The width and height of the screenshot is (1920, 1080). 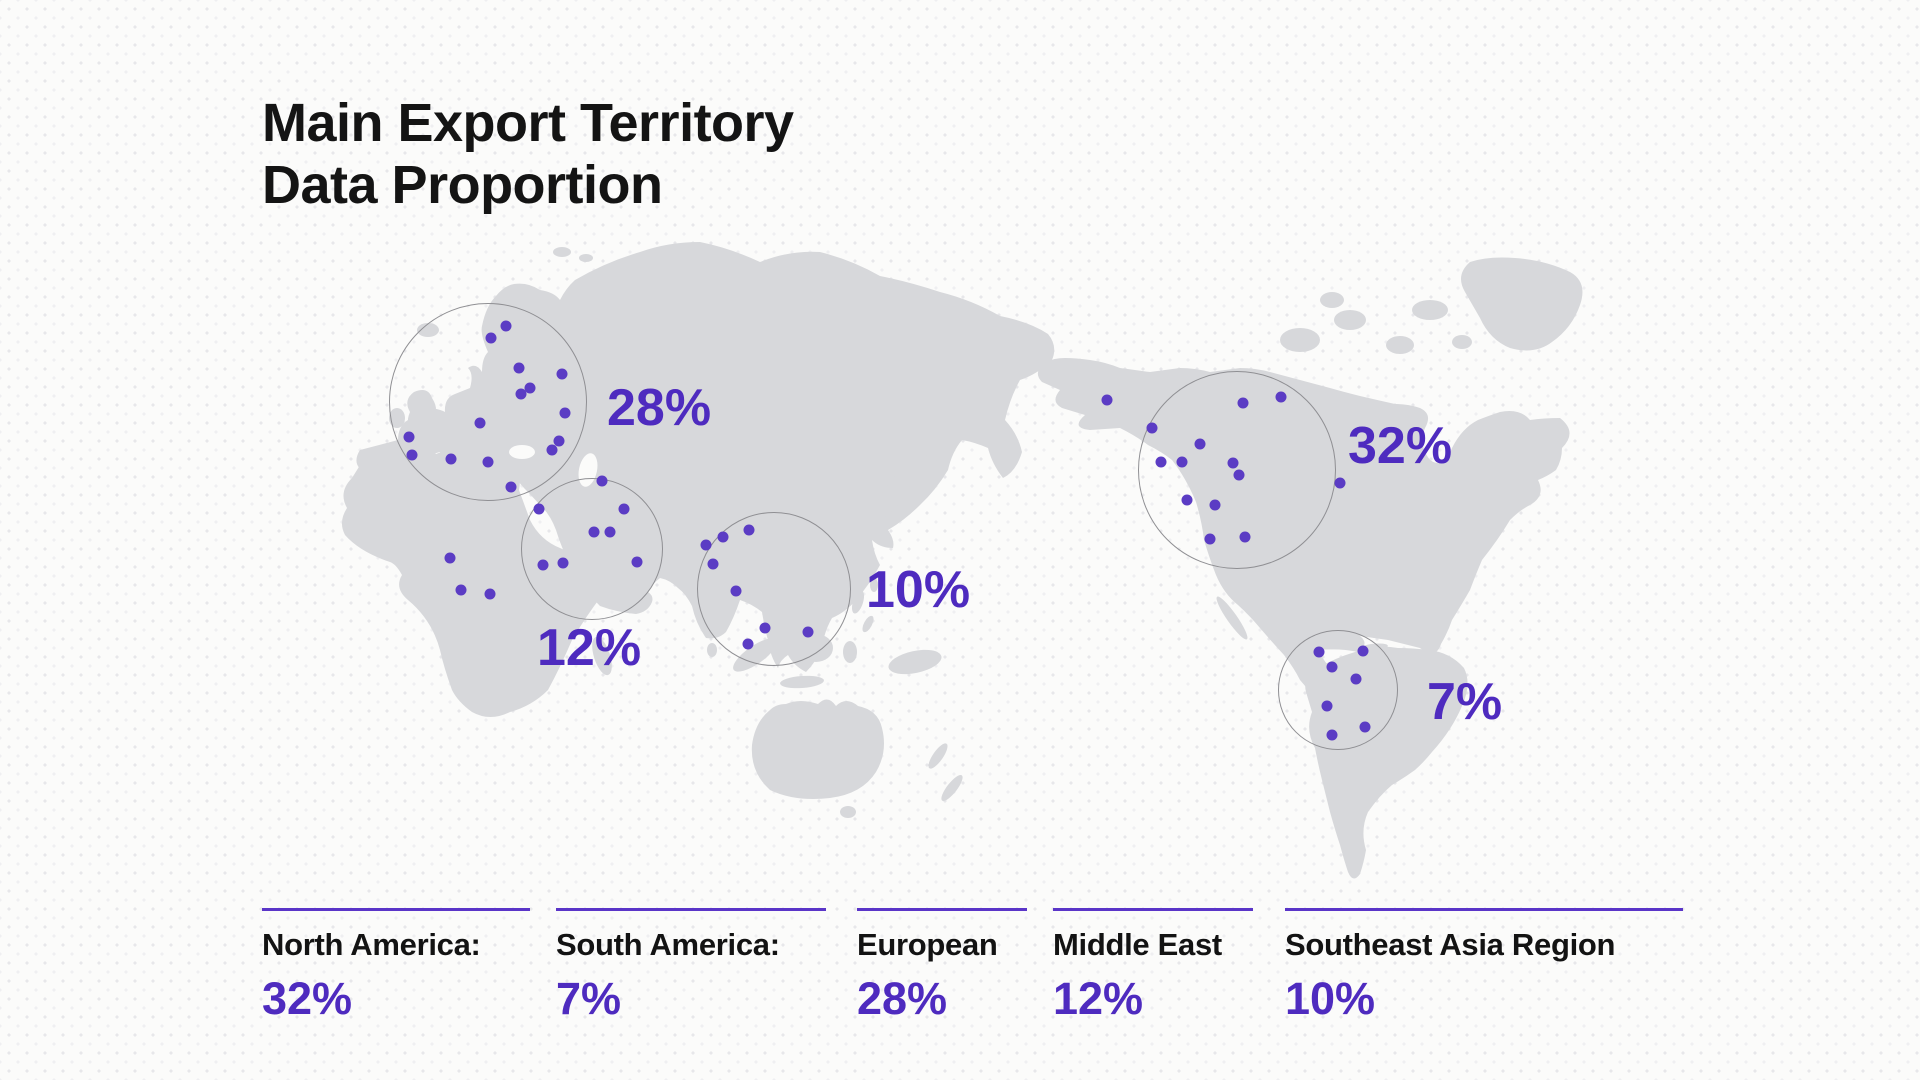 I want to click on legend-item-south-america: South America: 7%, so click(x=691, y=966).